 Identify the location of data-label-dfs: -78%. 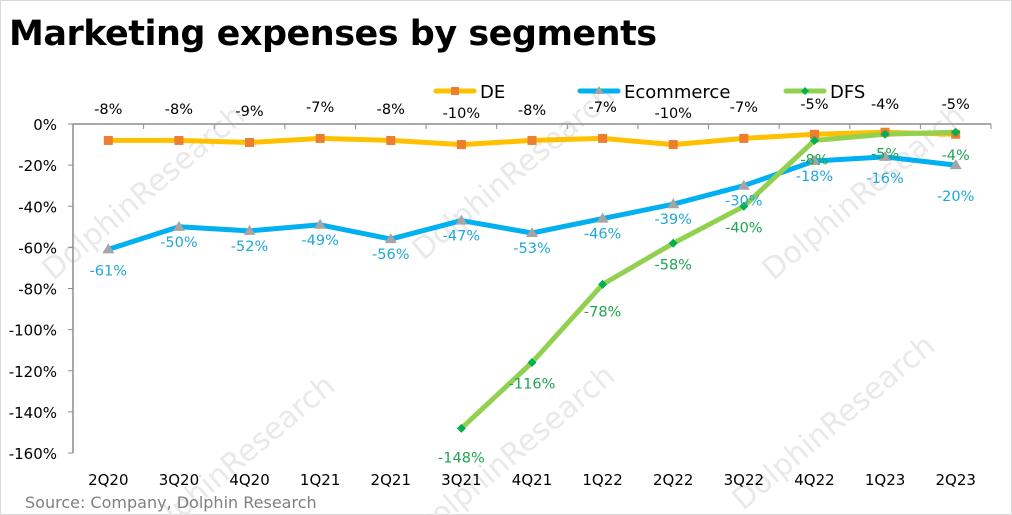
(602, 312).